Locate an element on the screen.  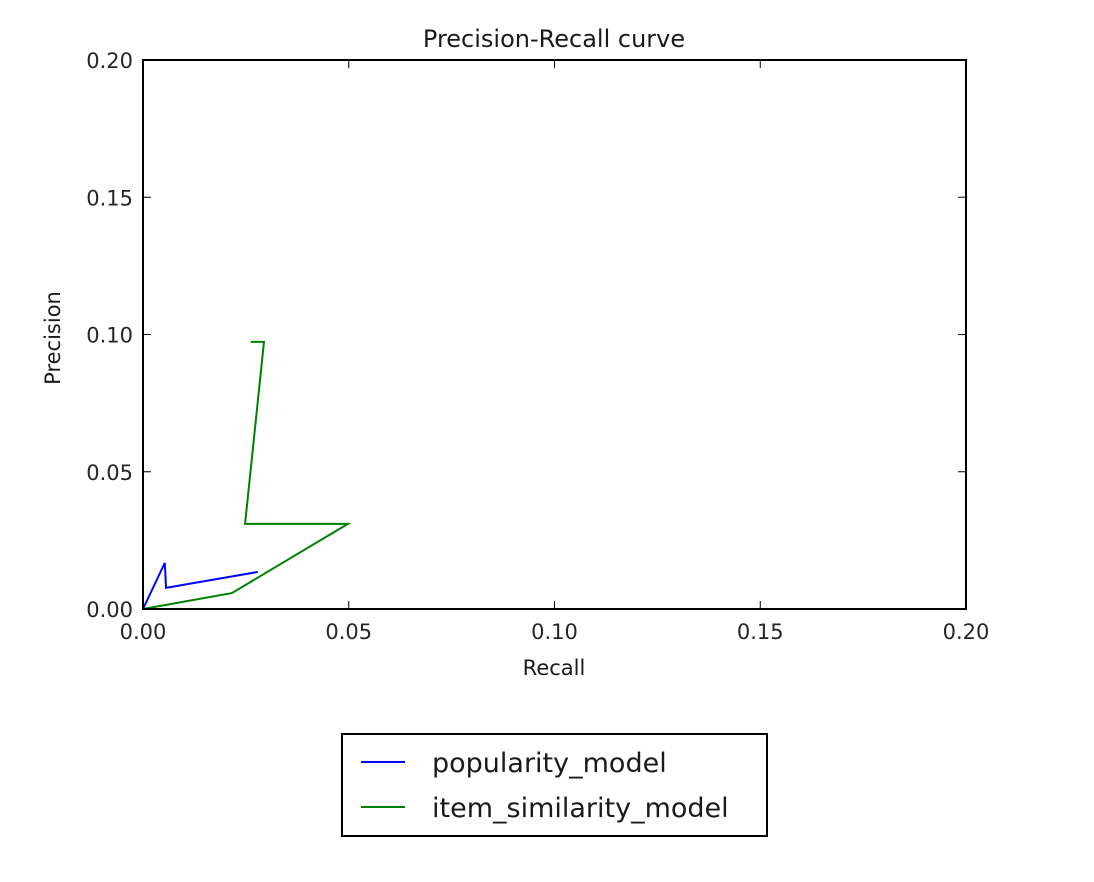
x-tick-label: 0.10 is located at coordinates (554, 632).